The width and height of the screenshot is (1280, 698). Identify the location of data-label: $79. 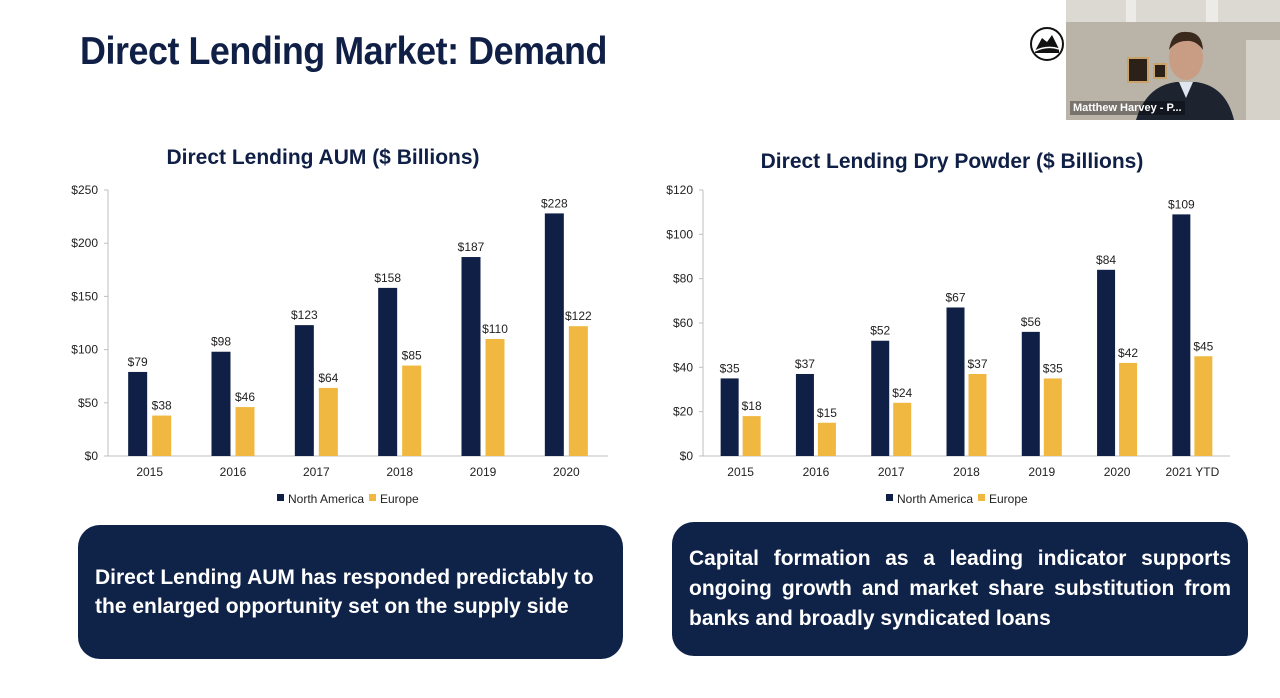
(138, 362).